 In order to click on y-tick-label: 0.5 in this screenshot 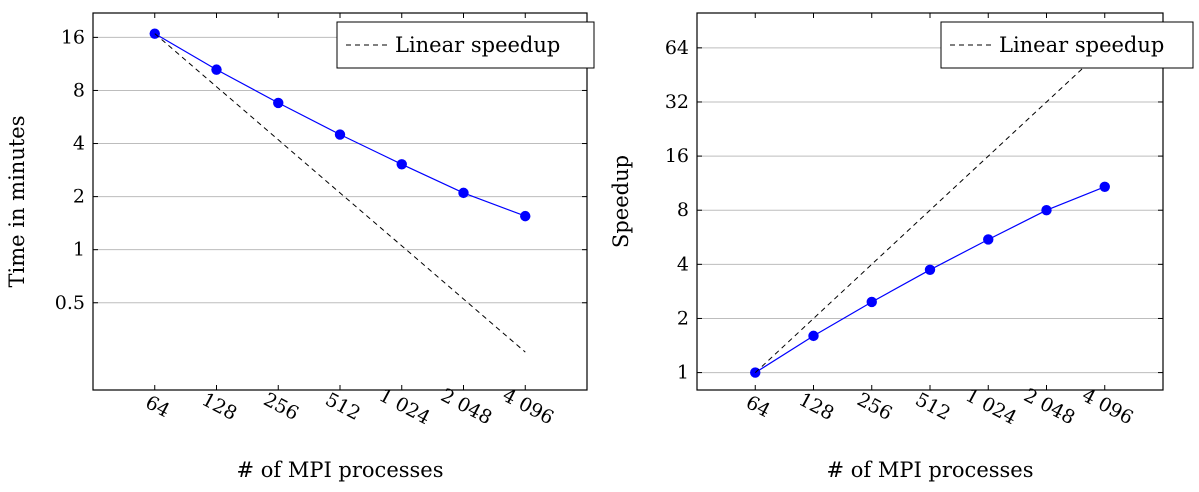, I will do `click(70, 303)`.